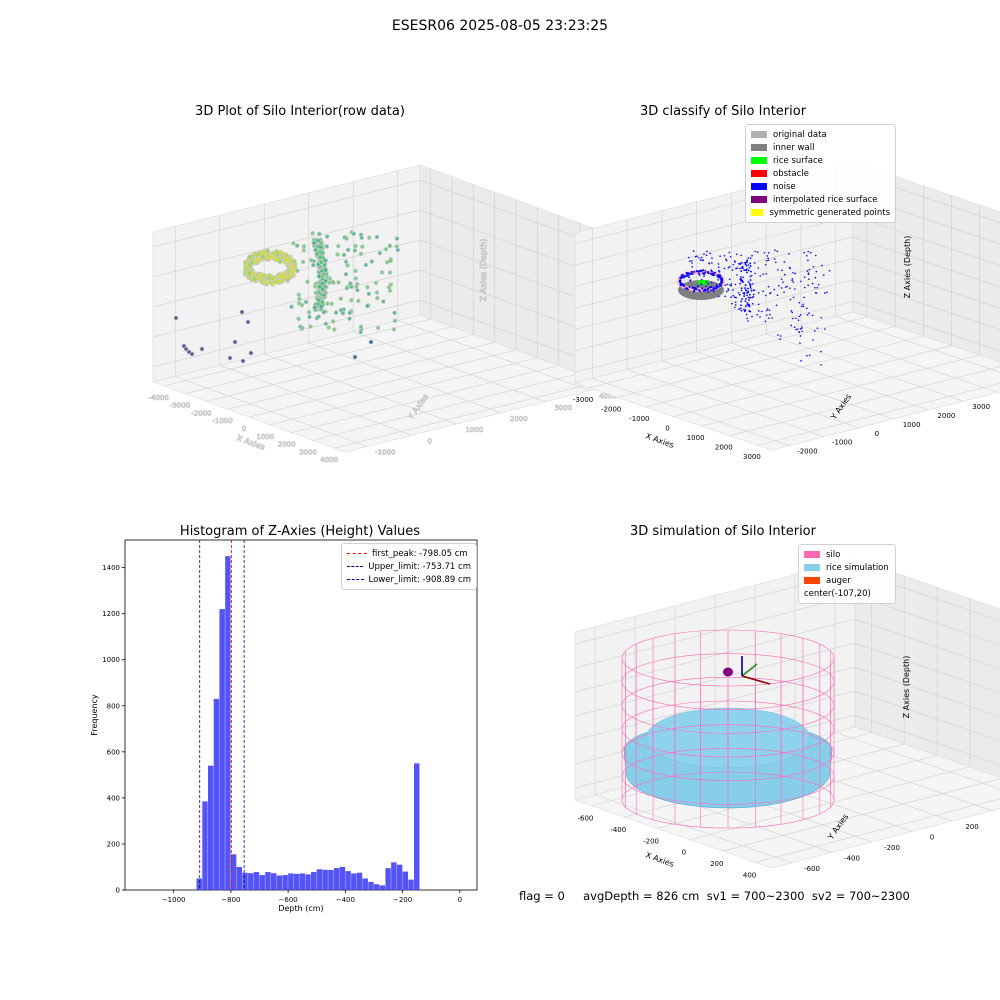 The height and width of the screenshot is (1000, 1000). I want to click on plot4-ytick-label: -600, so click(812, 869).